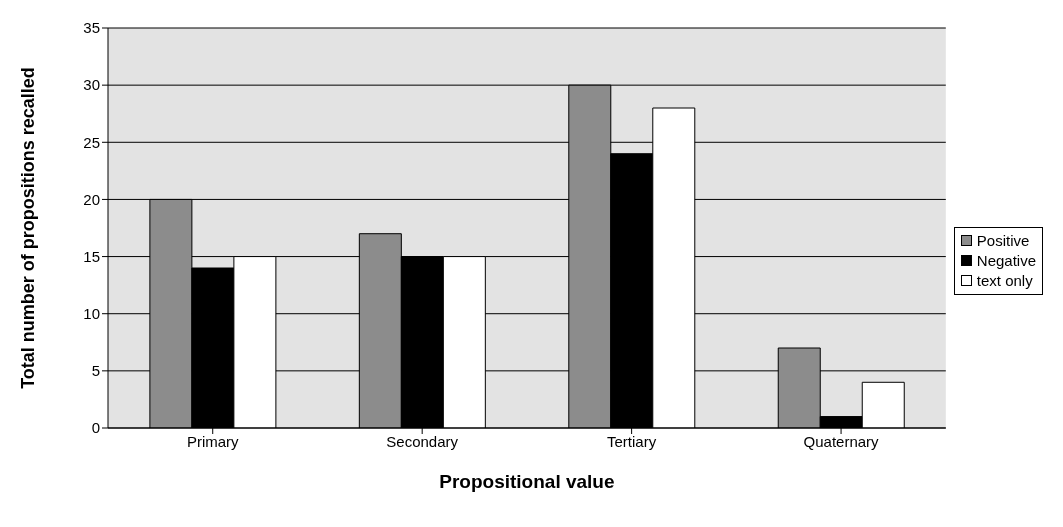  What do you see at coordinates (91, 85) in the screenshot?
I see `y-tick-label: 30` at bounding box center [91, 85].